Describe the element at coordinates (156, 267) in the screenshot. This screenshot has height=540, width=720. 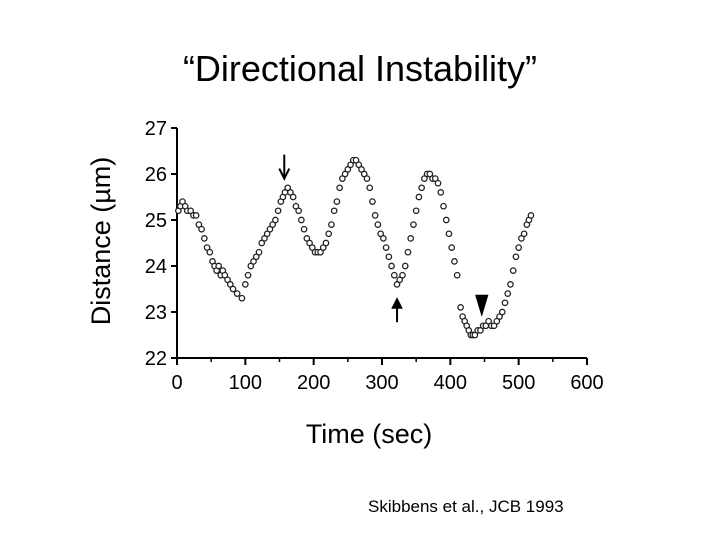
I see `y-tick-label: 24` at that location.